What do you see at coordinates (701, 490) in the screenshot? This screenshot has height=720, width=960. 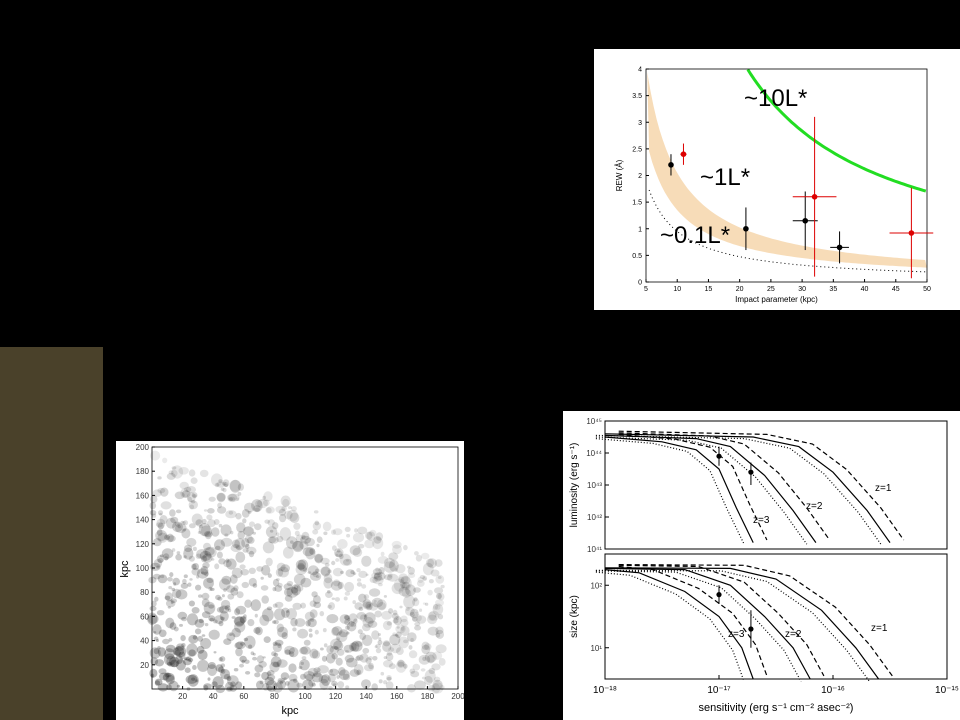 I see `curve-dotted` at bounding box center [701, 490].